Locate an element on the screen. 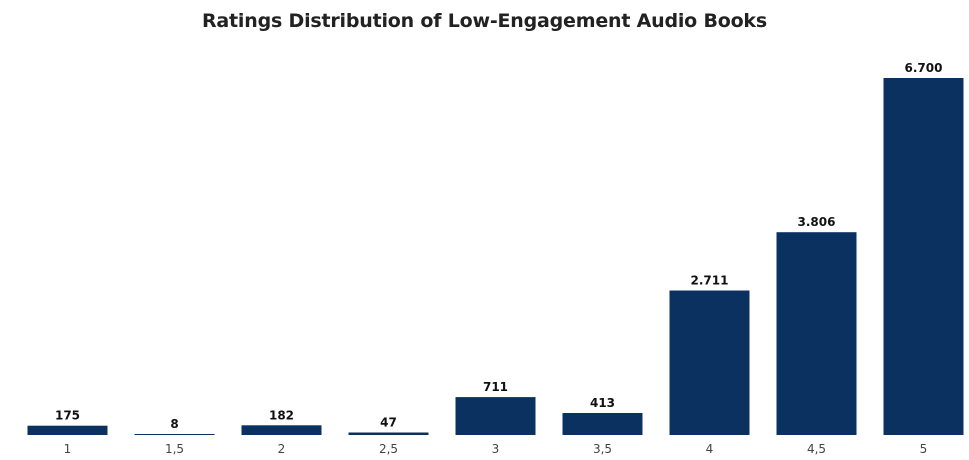 This screenshot has width=969, height=460. value-label-5: 6.700 is located at coordinates (924, 68).